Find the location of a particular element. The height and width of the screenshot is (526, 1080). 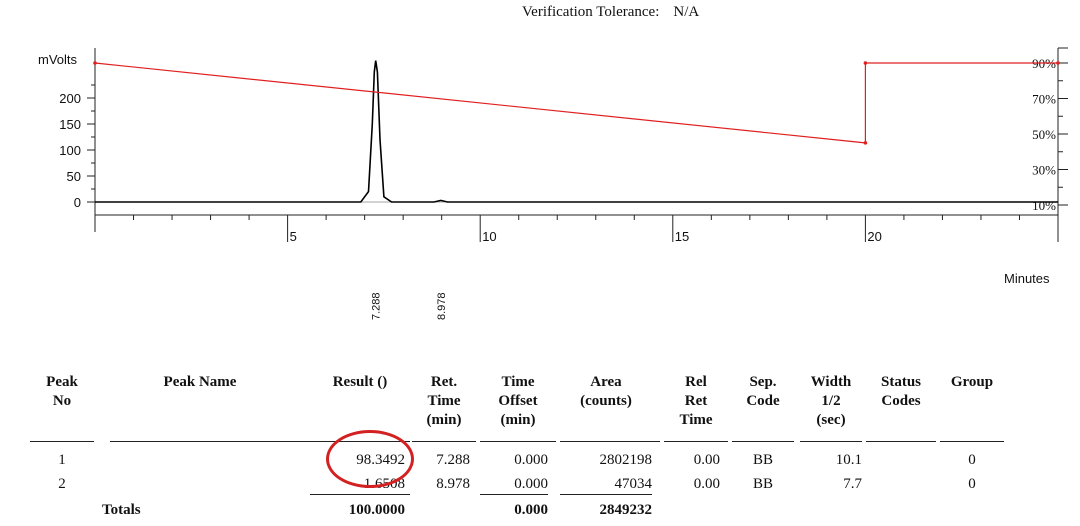

result-highlight-circle is located at coordinates (370, 459).